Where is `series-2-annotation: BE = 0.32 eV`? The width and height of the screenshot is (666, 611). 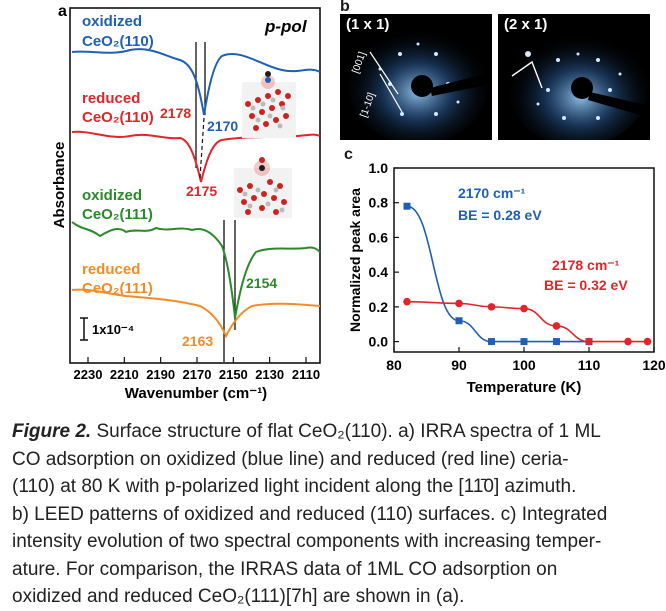 series-2-annotation: BE = 0.32 eV is located at coordinates (586, 285).